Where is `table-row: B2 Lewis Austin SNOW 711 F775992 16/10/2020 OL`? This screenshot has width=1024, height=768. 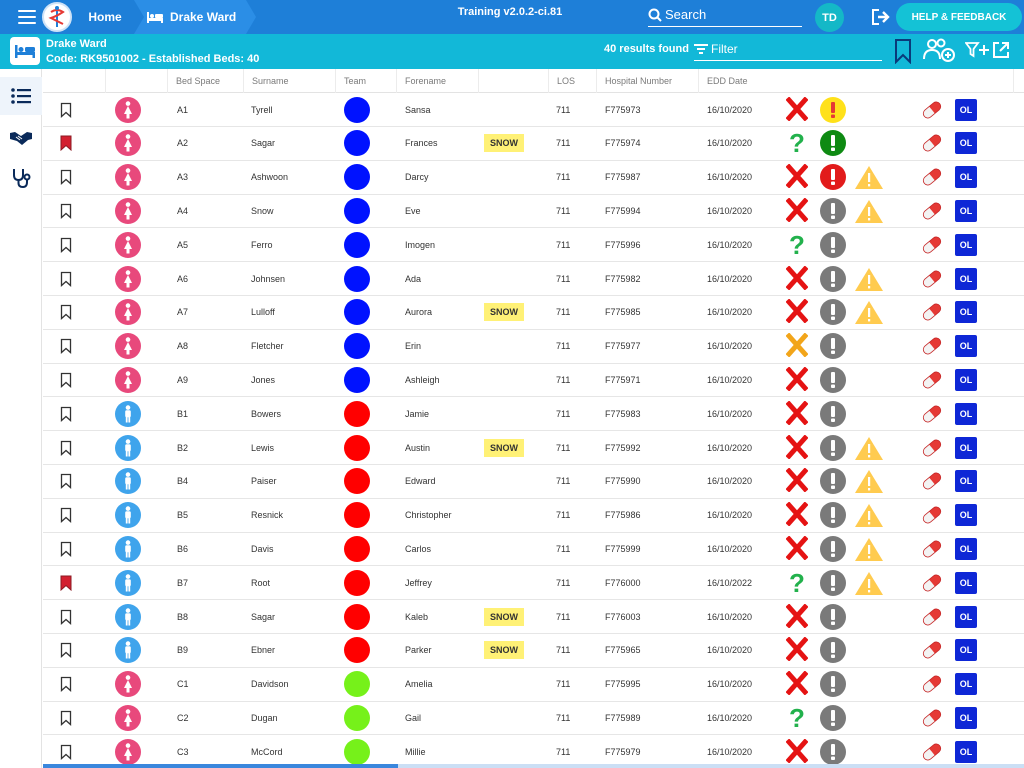
table-row: B2 Lewis Austin SNOW 711 F775992 16/10/2020 OL is located at coordinates (533, 448).